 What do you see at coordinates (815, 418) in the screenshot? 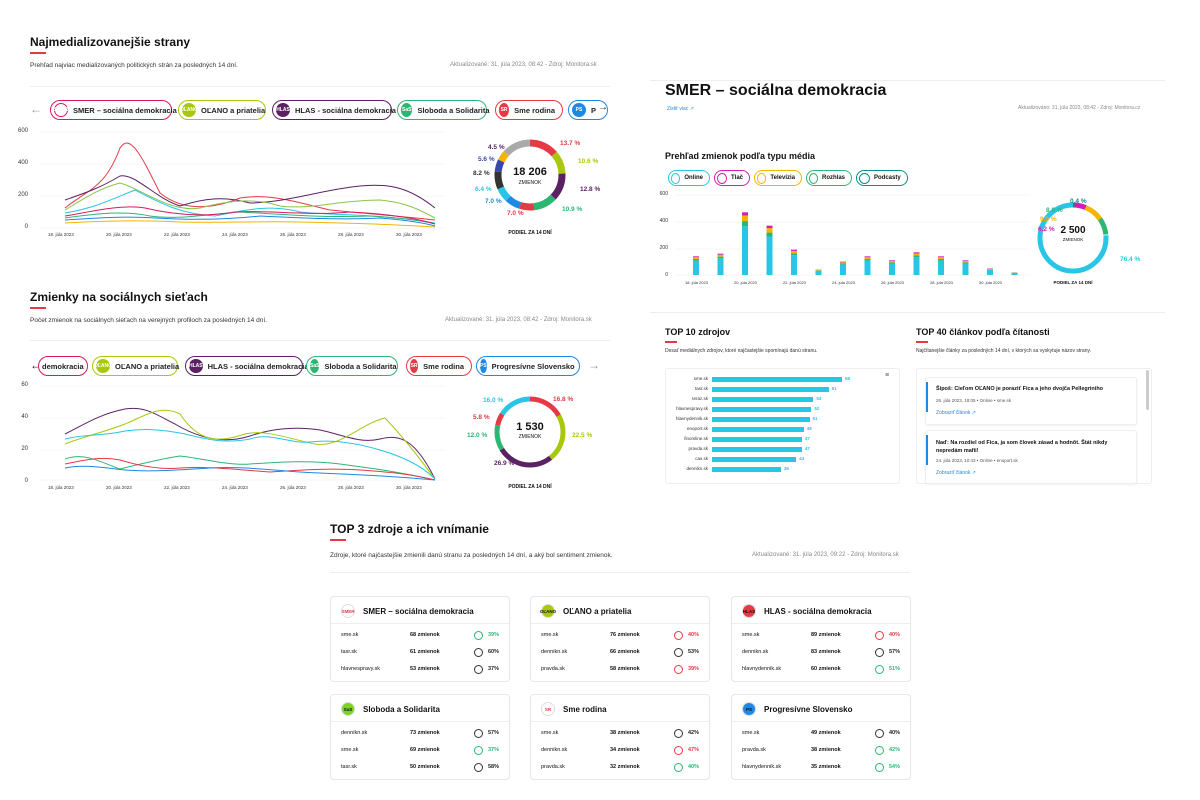
I see `source-value: 51` at bounding box center [815, 418].